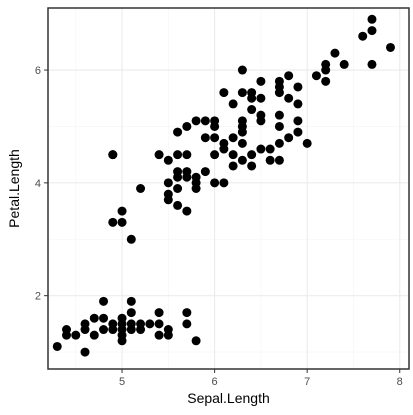 The width and height of the screenshot is (413, 415). Describe the element at coordinates (38, 71) in the screenshot. I see `y-axis-tick-label: 6` at that location.